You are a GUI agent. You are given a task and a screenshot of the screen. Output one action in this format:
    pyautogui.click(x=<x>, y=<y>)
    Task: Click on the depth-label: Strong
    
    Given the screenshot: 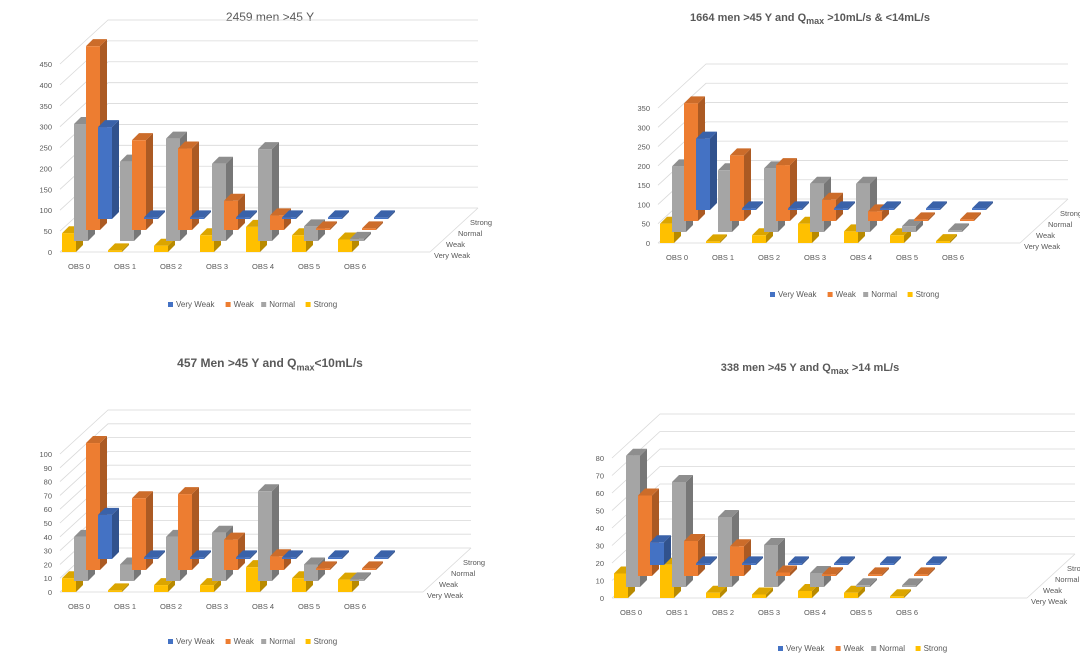 What is the action you would take?
    pyautogui.click(x=1070, y=213)
    